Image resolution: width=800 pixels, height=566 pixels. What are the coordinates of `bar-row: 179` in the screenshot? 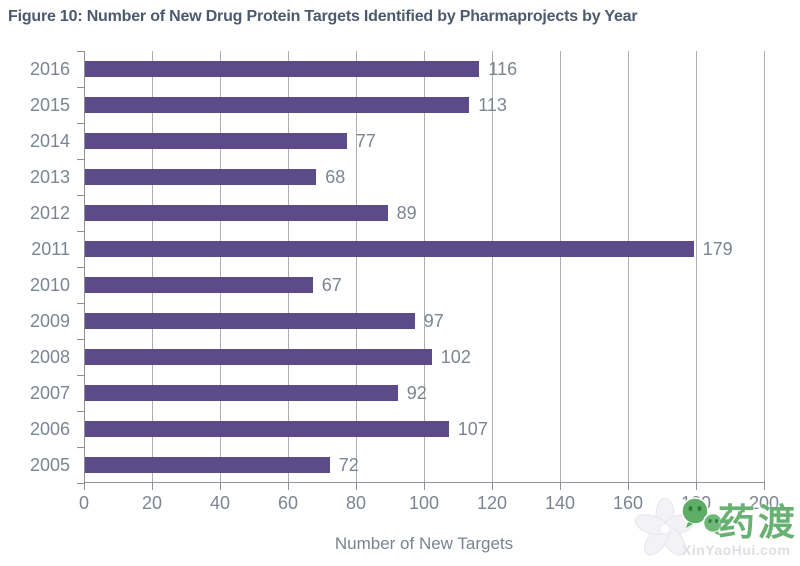 It's located at (424, 249).